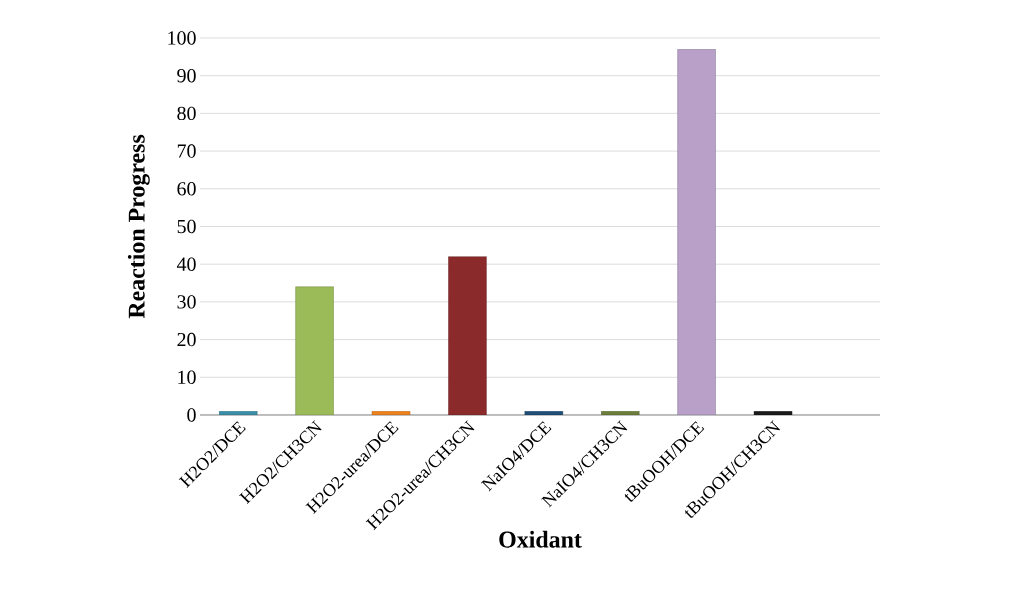  I want to click on y-tick-label: 50, so click(186, 226).